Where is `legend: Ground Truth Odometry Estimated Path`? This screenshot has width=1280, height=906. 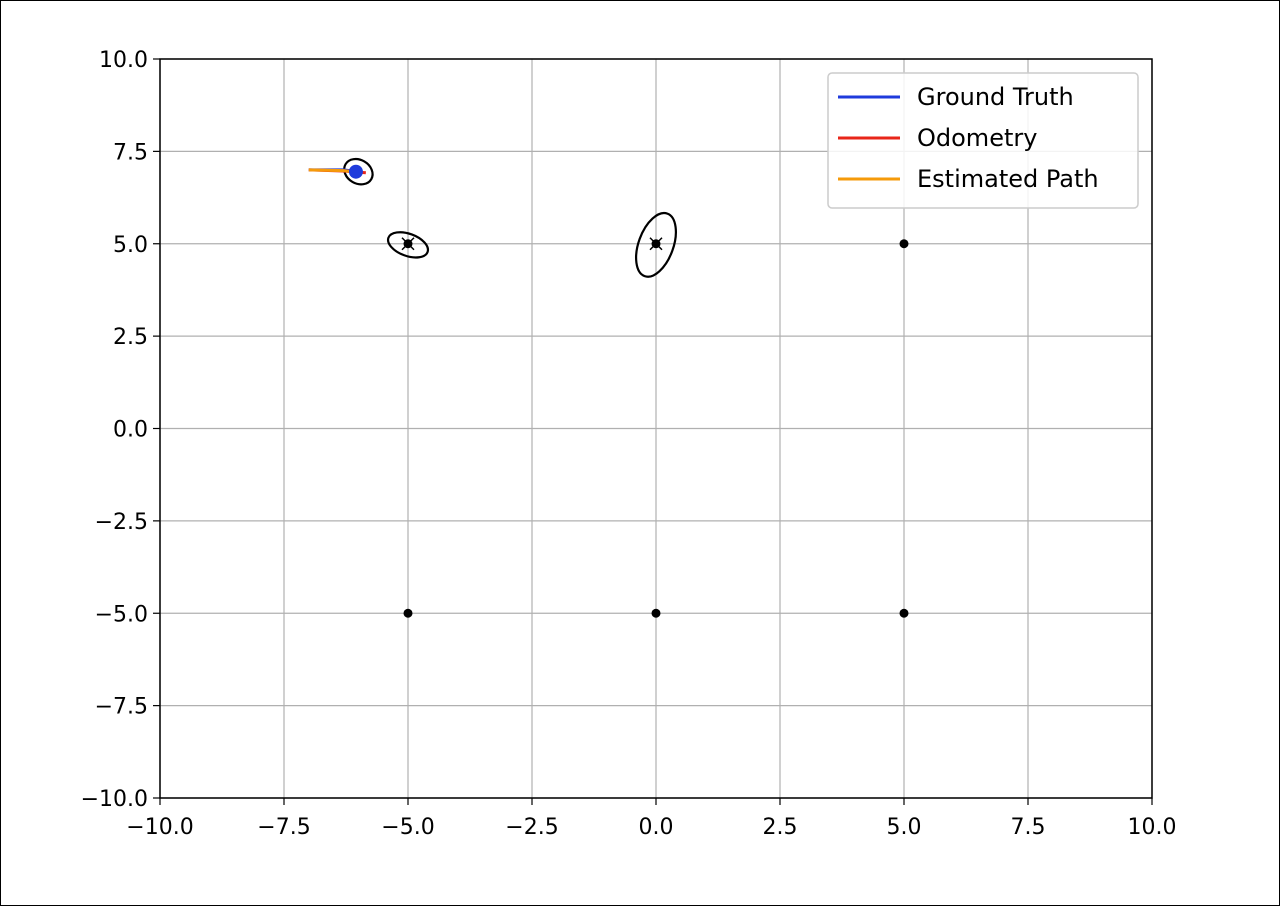
legend: Ground Truth Odometry Estimated Path is located at coordinates (983, 140).